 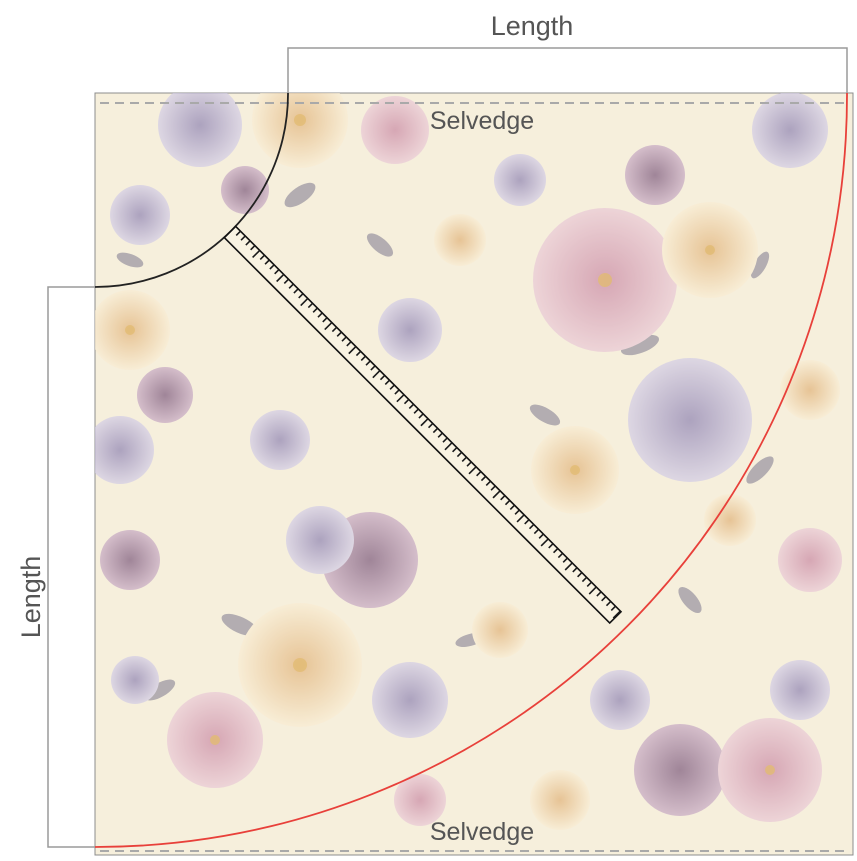 I want to click on selvedge-top-label: Selvedge, so click(x=482, y=121).